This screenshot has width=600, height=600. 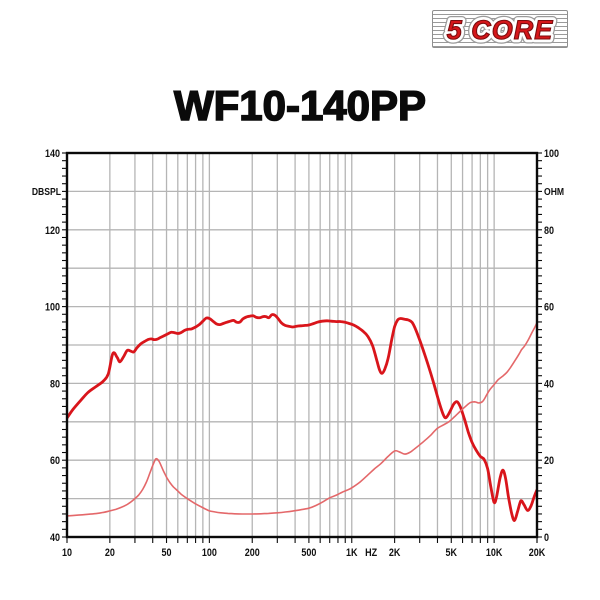 I want to click on brand-logo-text-halo: 5 CORE, so click(x=500, y=30).